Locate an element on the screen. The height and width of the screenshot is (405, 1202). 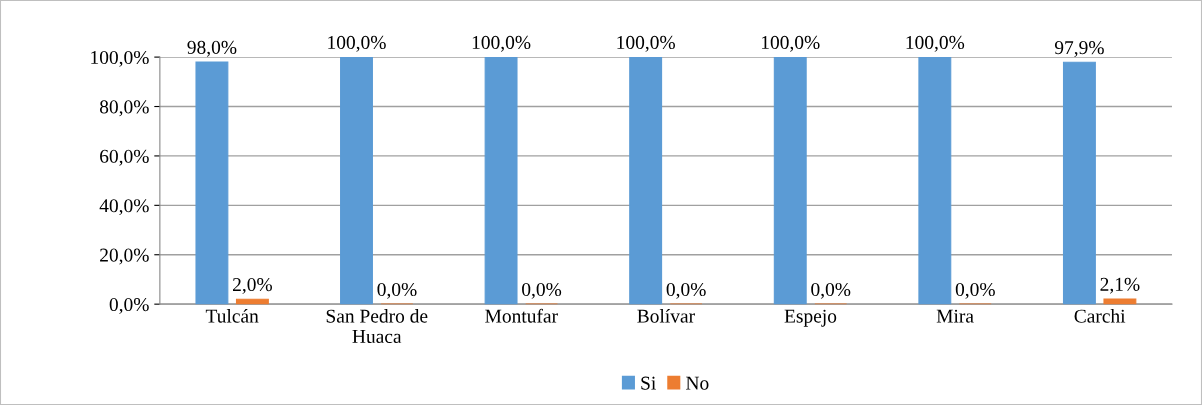
y-tick-label: 0,0% is located at coordinates (129, 305).